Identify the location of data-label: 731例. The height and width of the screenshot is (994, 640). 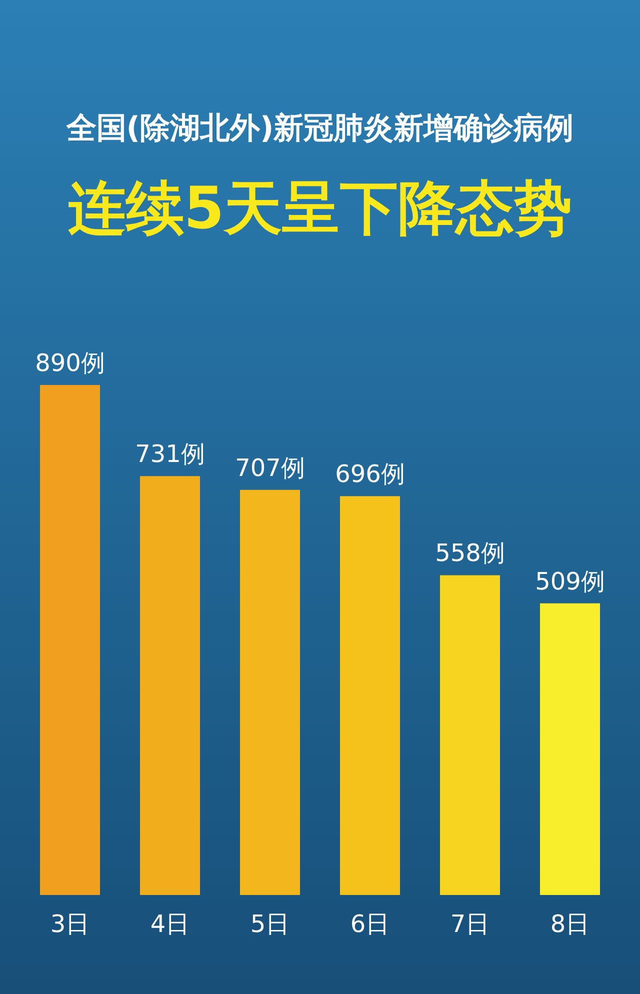
(170, 454).